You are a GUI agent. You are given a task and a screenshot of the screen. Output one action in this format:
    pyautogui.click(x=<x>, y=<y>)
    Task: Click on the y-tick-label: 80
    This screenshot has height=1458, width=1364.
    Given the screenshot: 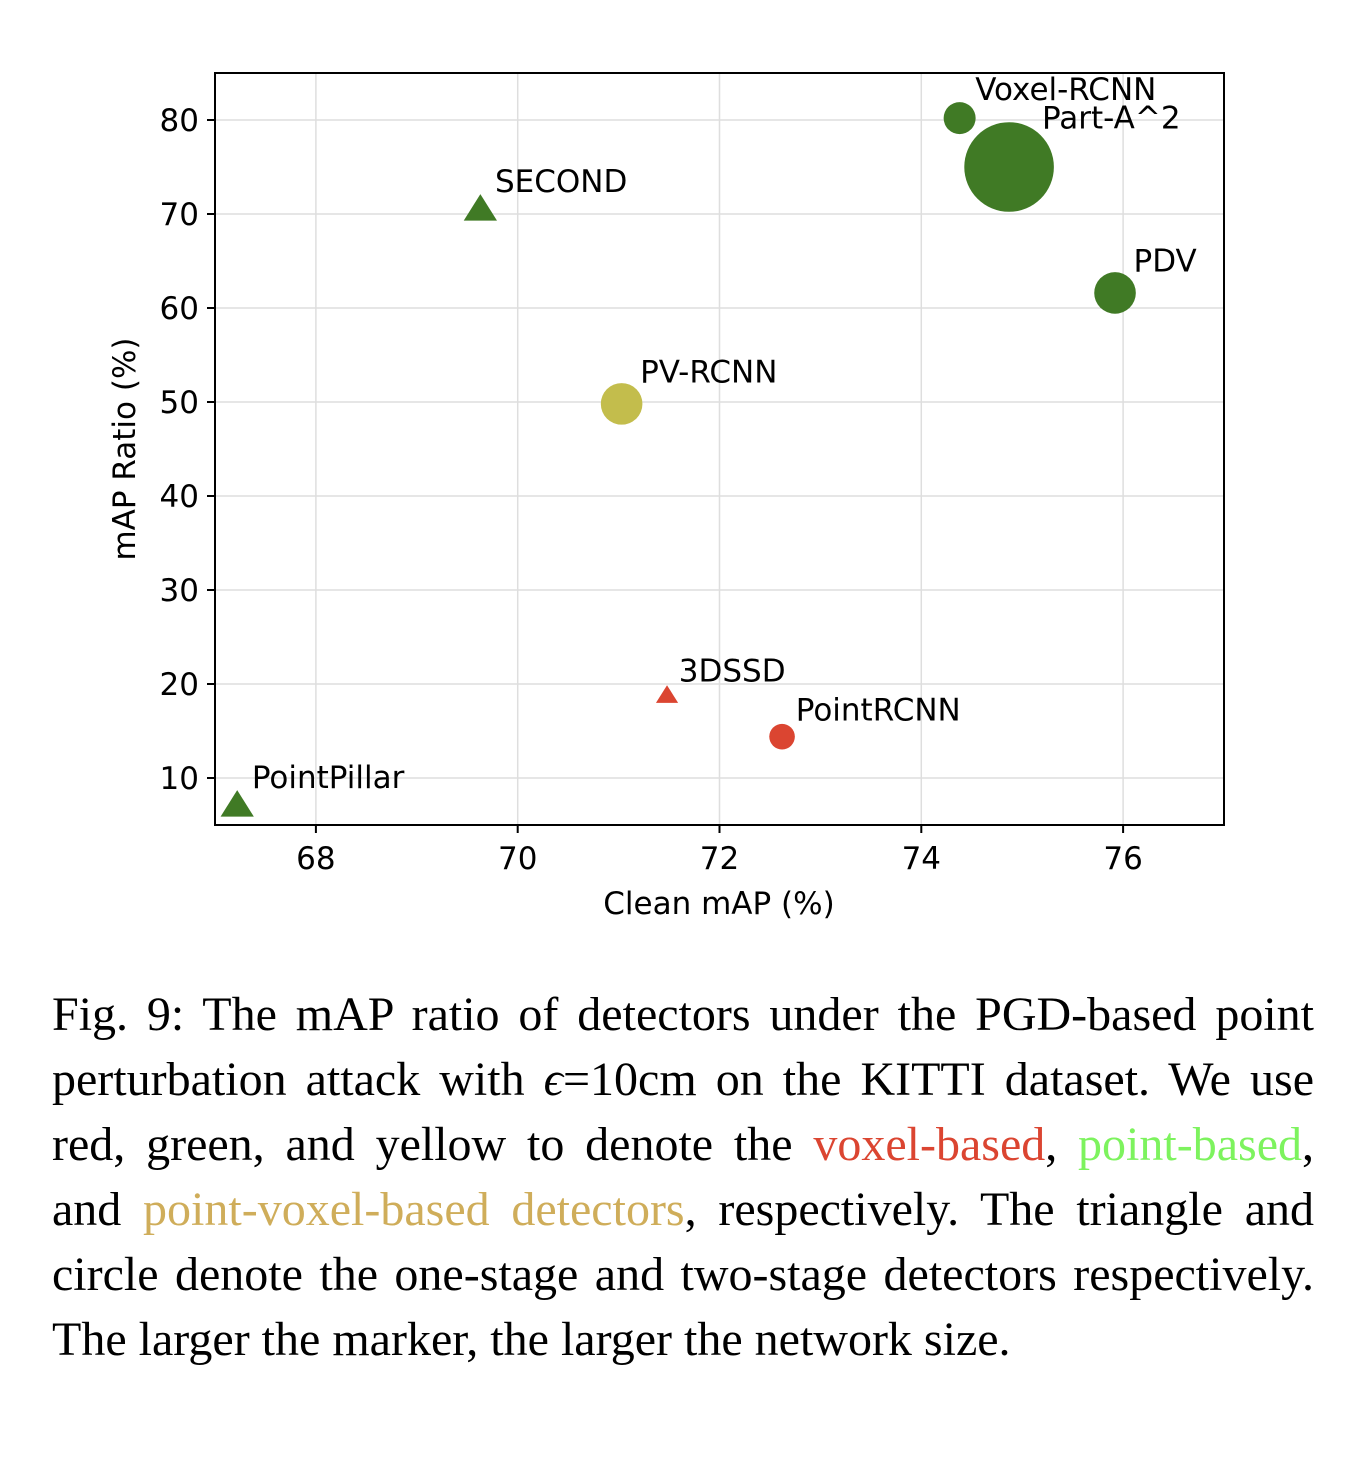 What is the action you would take?
    pyautogui.click(x=179, y=121)
    